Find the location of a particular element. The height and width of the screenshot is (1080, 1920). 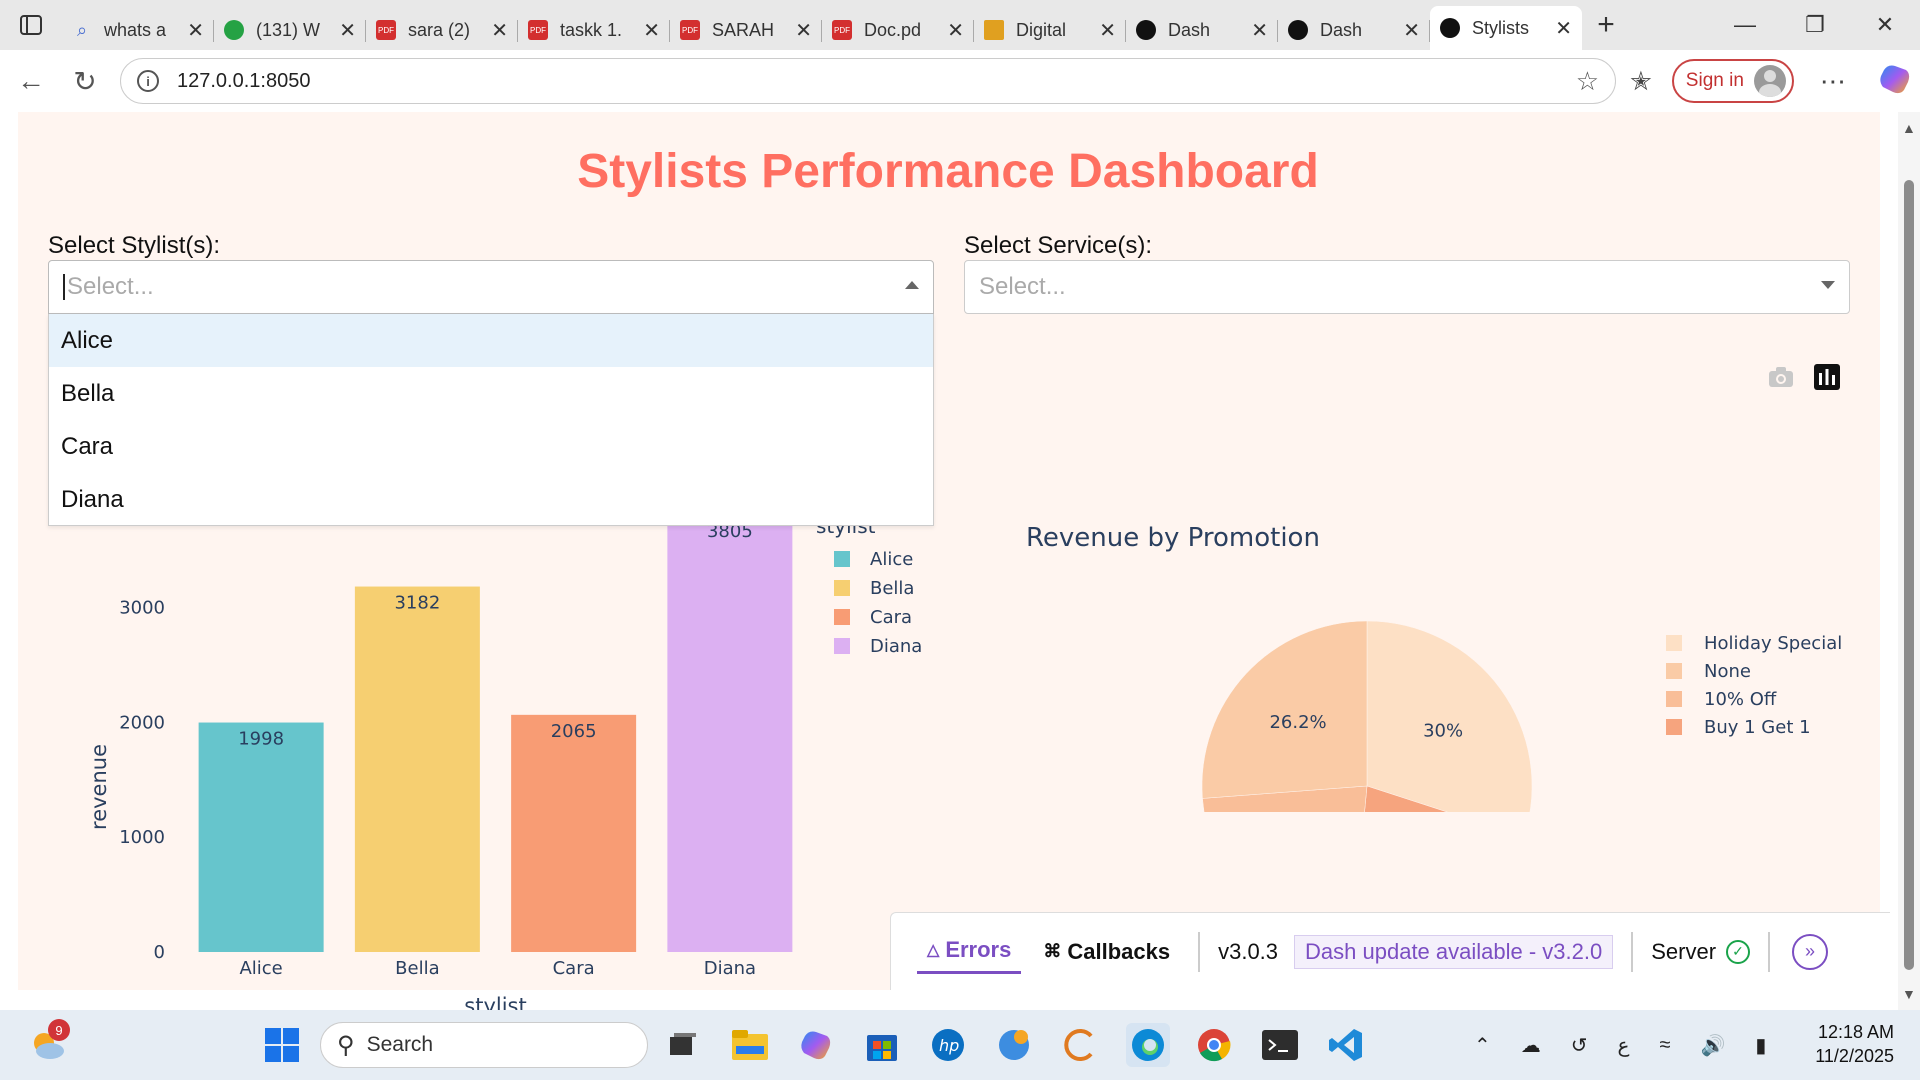

back-arrow-icon: ← is located at coordinates (31, 80).